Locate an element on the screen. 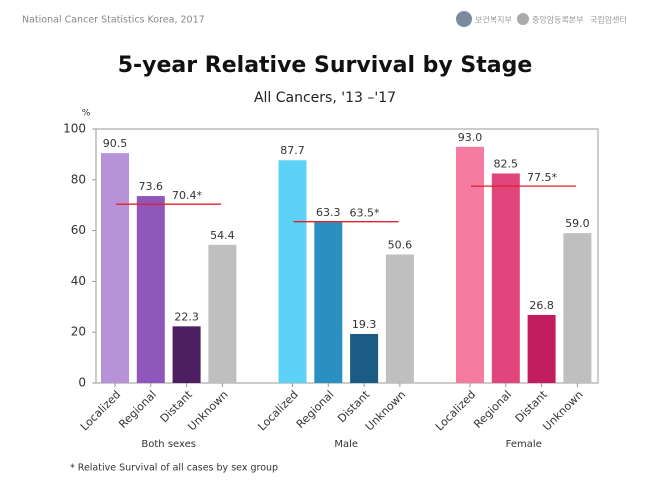  y-tick-label: 60 is located at coordinates (78, 230).